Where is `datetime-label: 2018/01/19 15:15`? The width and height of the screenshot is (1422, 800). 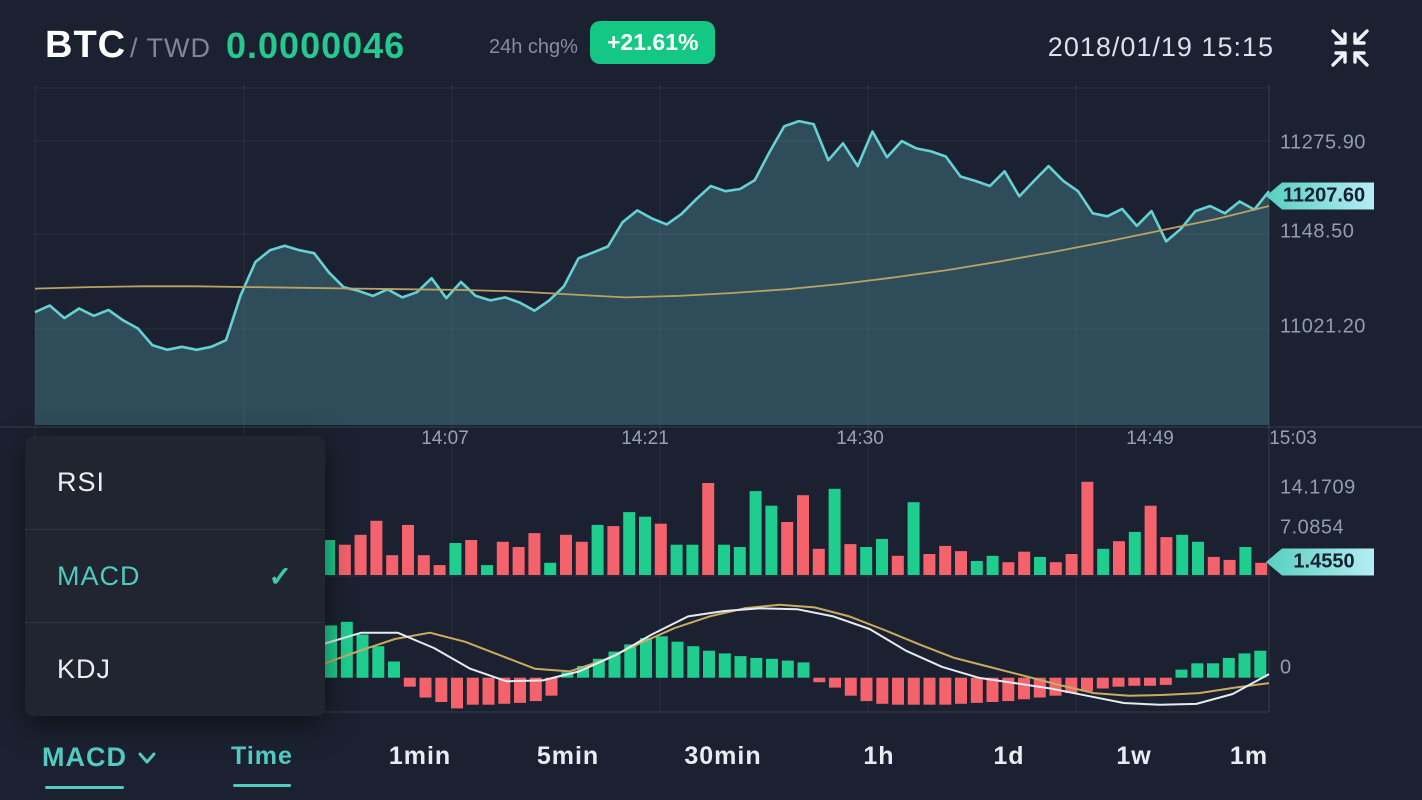
datetime-label: 2018/01/19 15:15 is located at coordinates (1160, 47).